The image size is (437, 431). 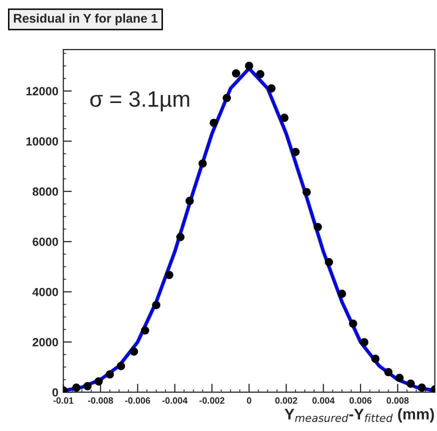 What do you see at coordinates (45, 342) in the screenshot?
I see `y-tick-label: 2000` at bounding box center [45, 342].